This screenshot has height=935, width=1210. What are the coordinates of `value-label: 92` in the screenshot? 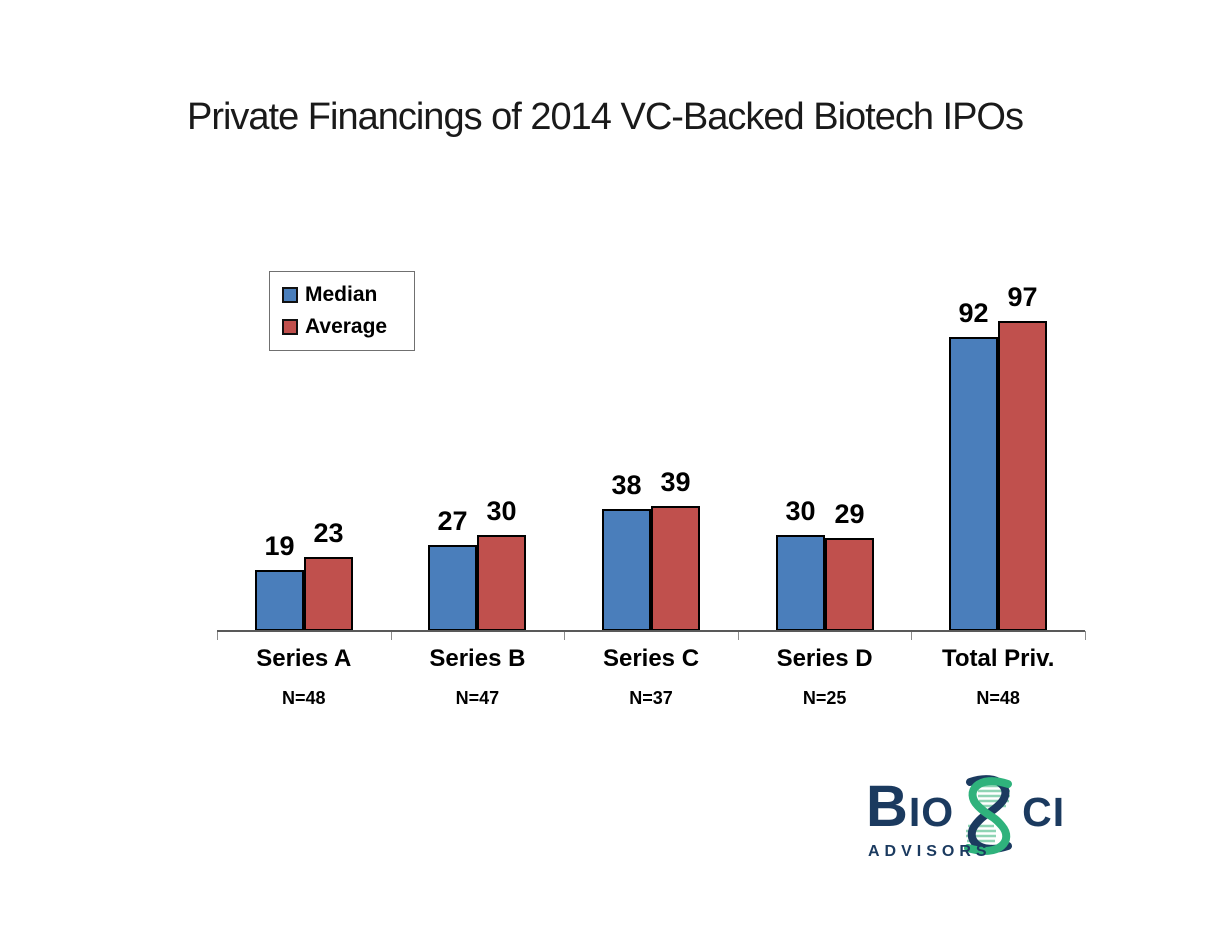 It's located at (973, 313).